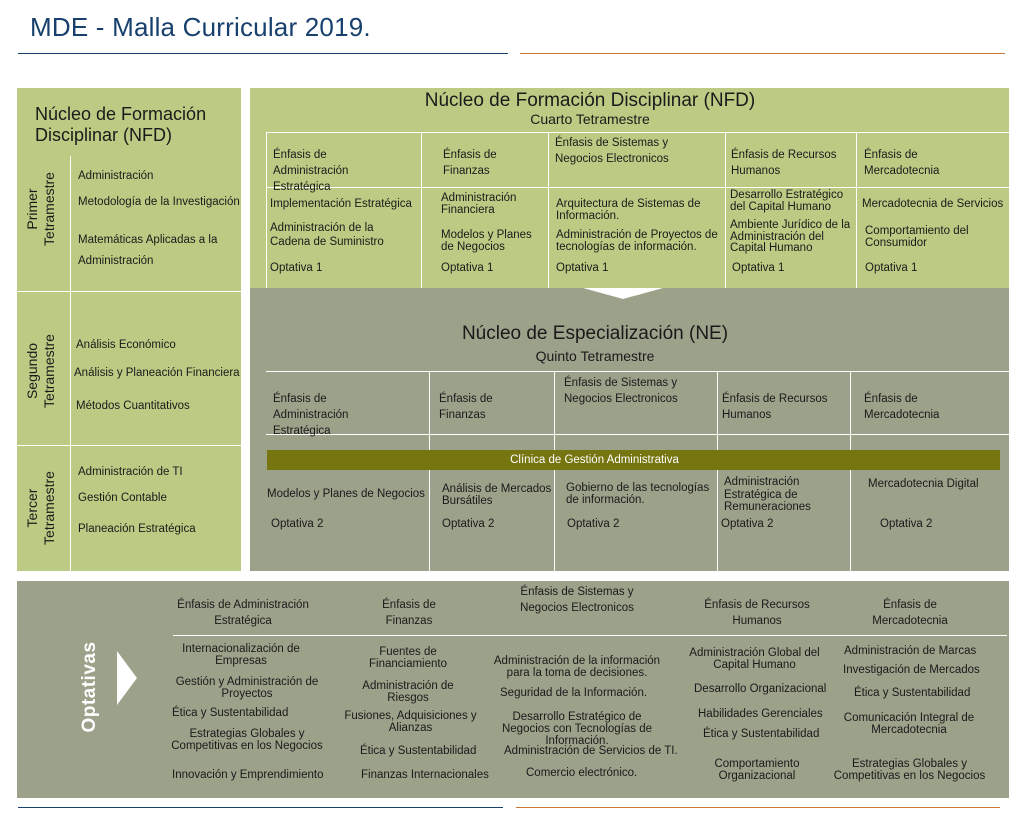  I want to click on bottom-rule-blue, so click(260, 807).